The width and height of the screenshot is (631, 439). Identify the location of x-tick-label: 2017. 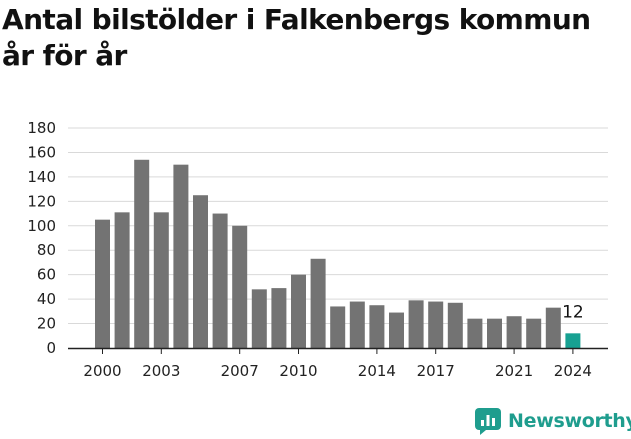
(436, 371).